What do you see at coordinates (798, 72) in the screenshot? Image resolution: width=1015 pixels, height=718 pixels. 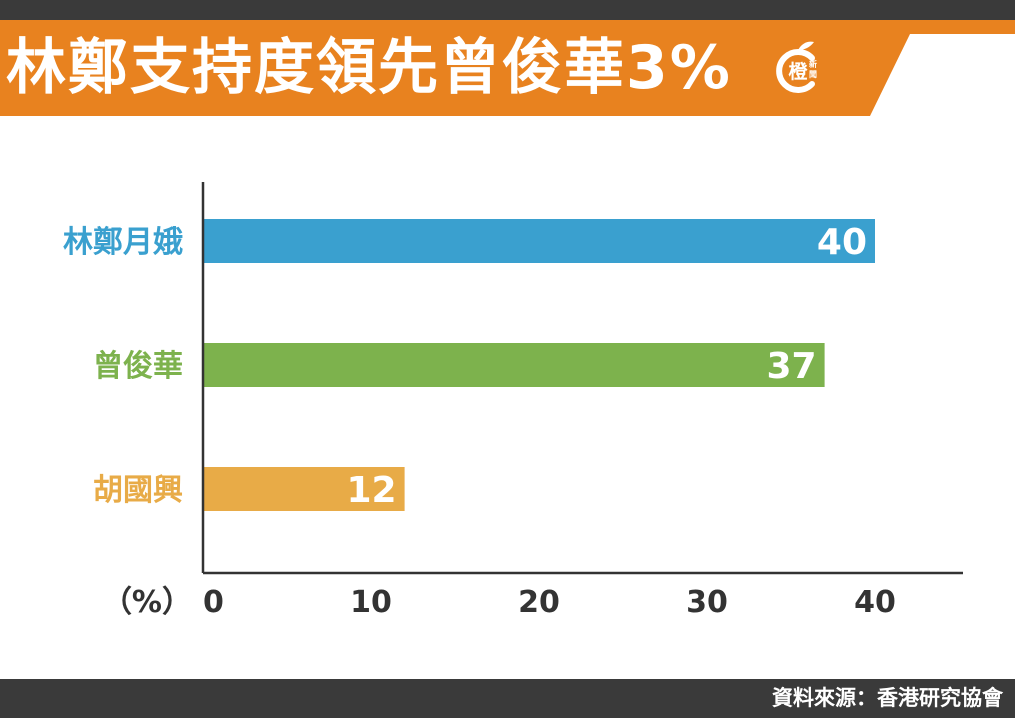 I see `logo-text: 橙` at bounding box center [798, 72].